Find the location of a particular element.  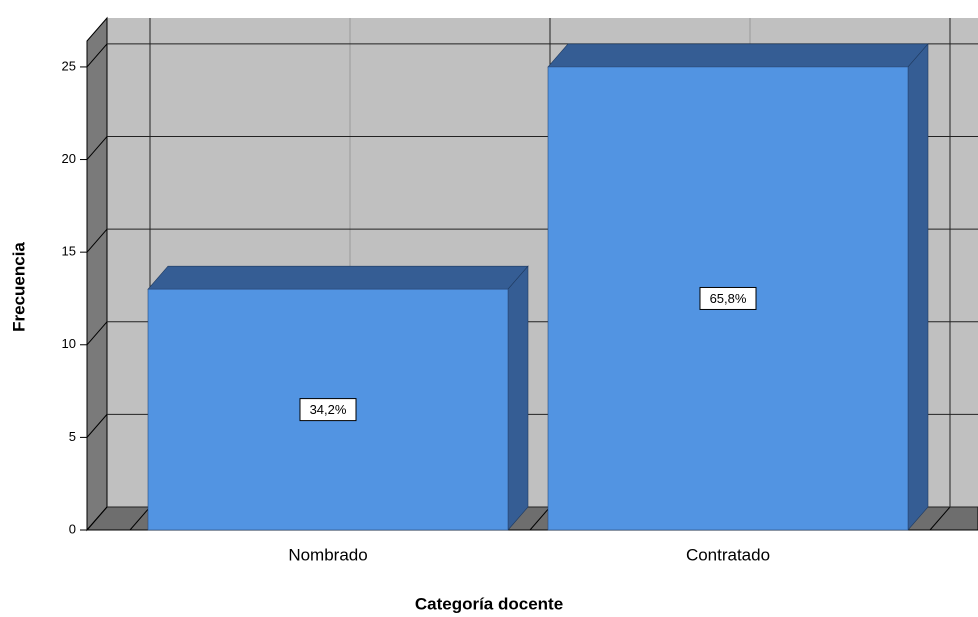

y-tick-label: 5 is located at coordinates (72, 436).